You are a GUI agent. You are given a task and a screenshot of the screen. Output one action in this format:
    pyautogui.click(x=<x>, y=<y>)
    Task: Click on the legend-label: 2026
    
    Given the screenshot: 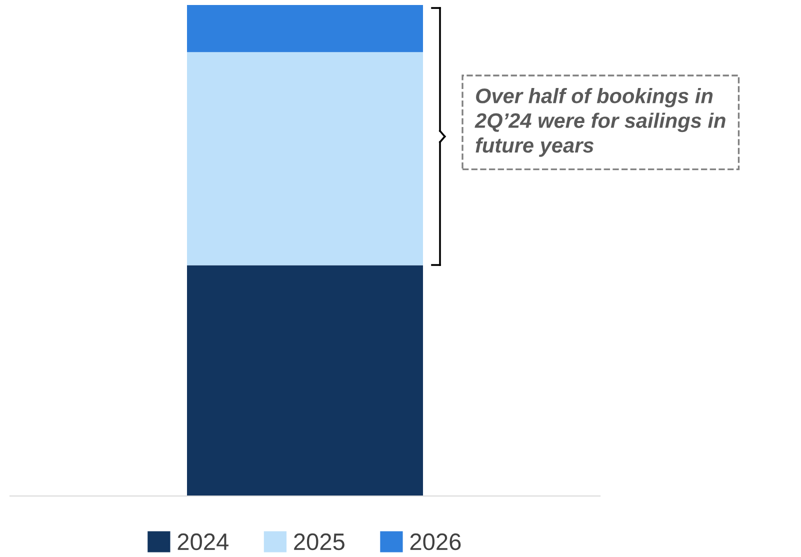 What is the action you would take?
    pyautogui.click(x=435, y=541)
    